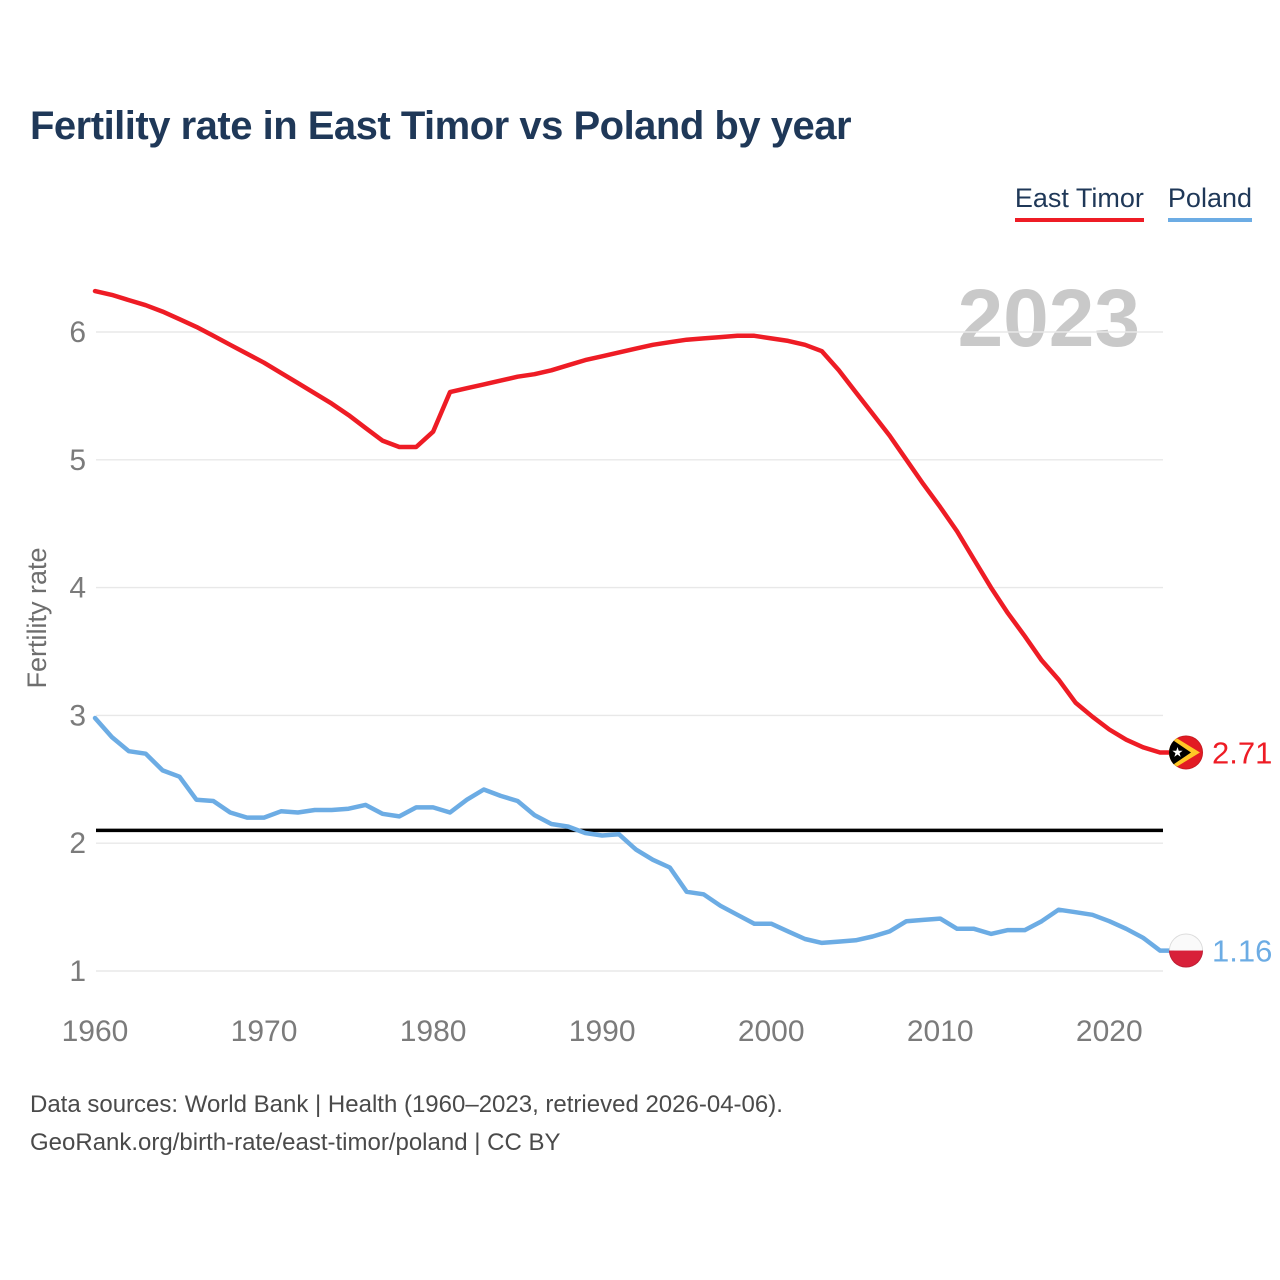 The image size is (1280, 1280). Describe the element at coordinates (95, 1031) in the screenshot. I see `x-tick-label: 1960` at that location.